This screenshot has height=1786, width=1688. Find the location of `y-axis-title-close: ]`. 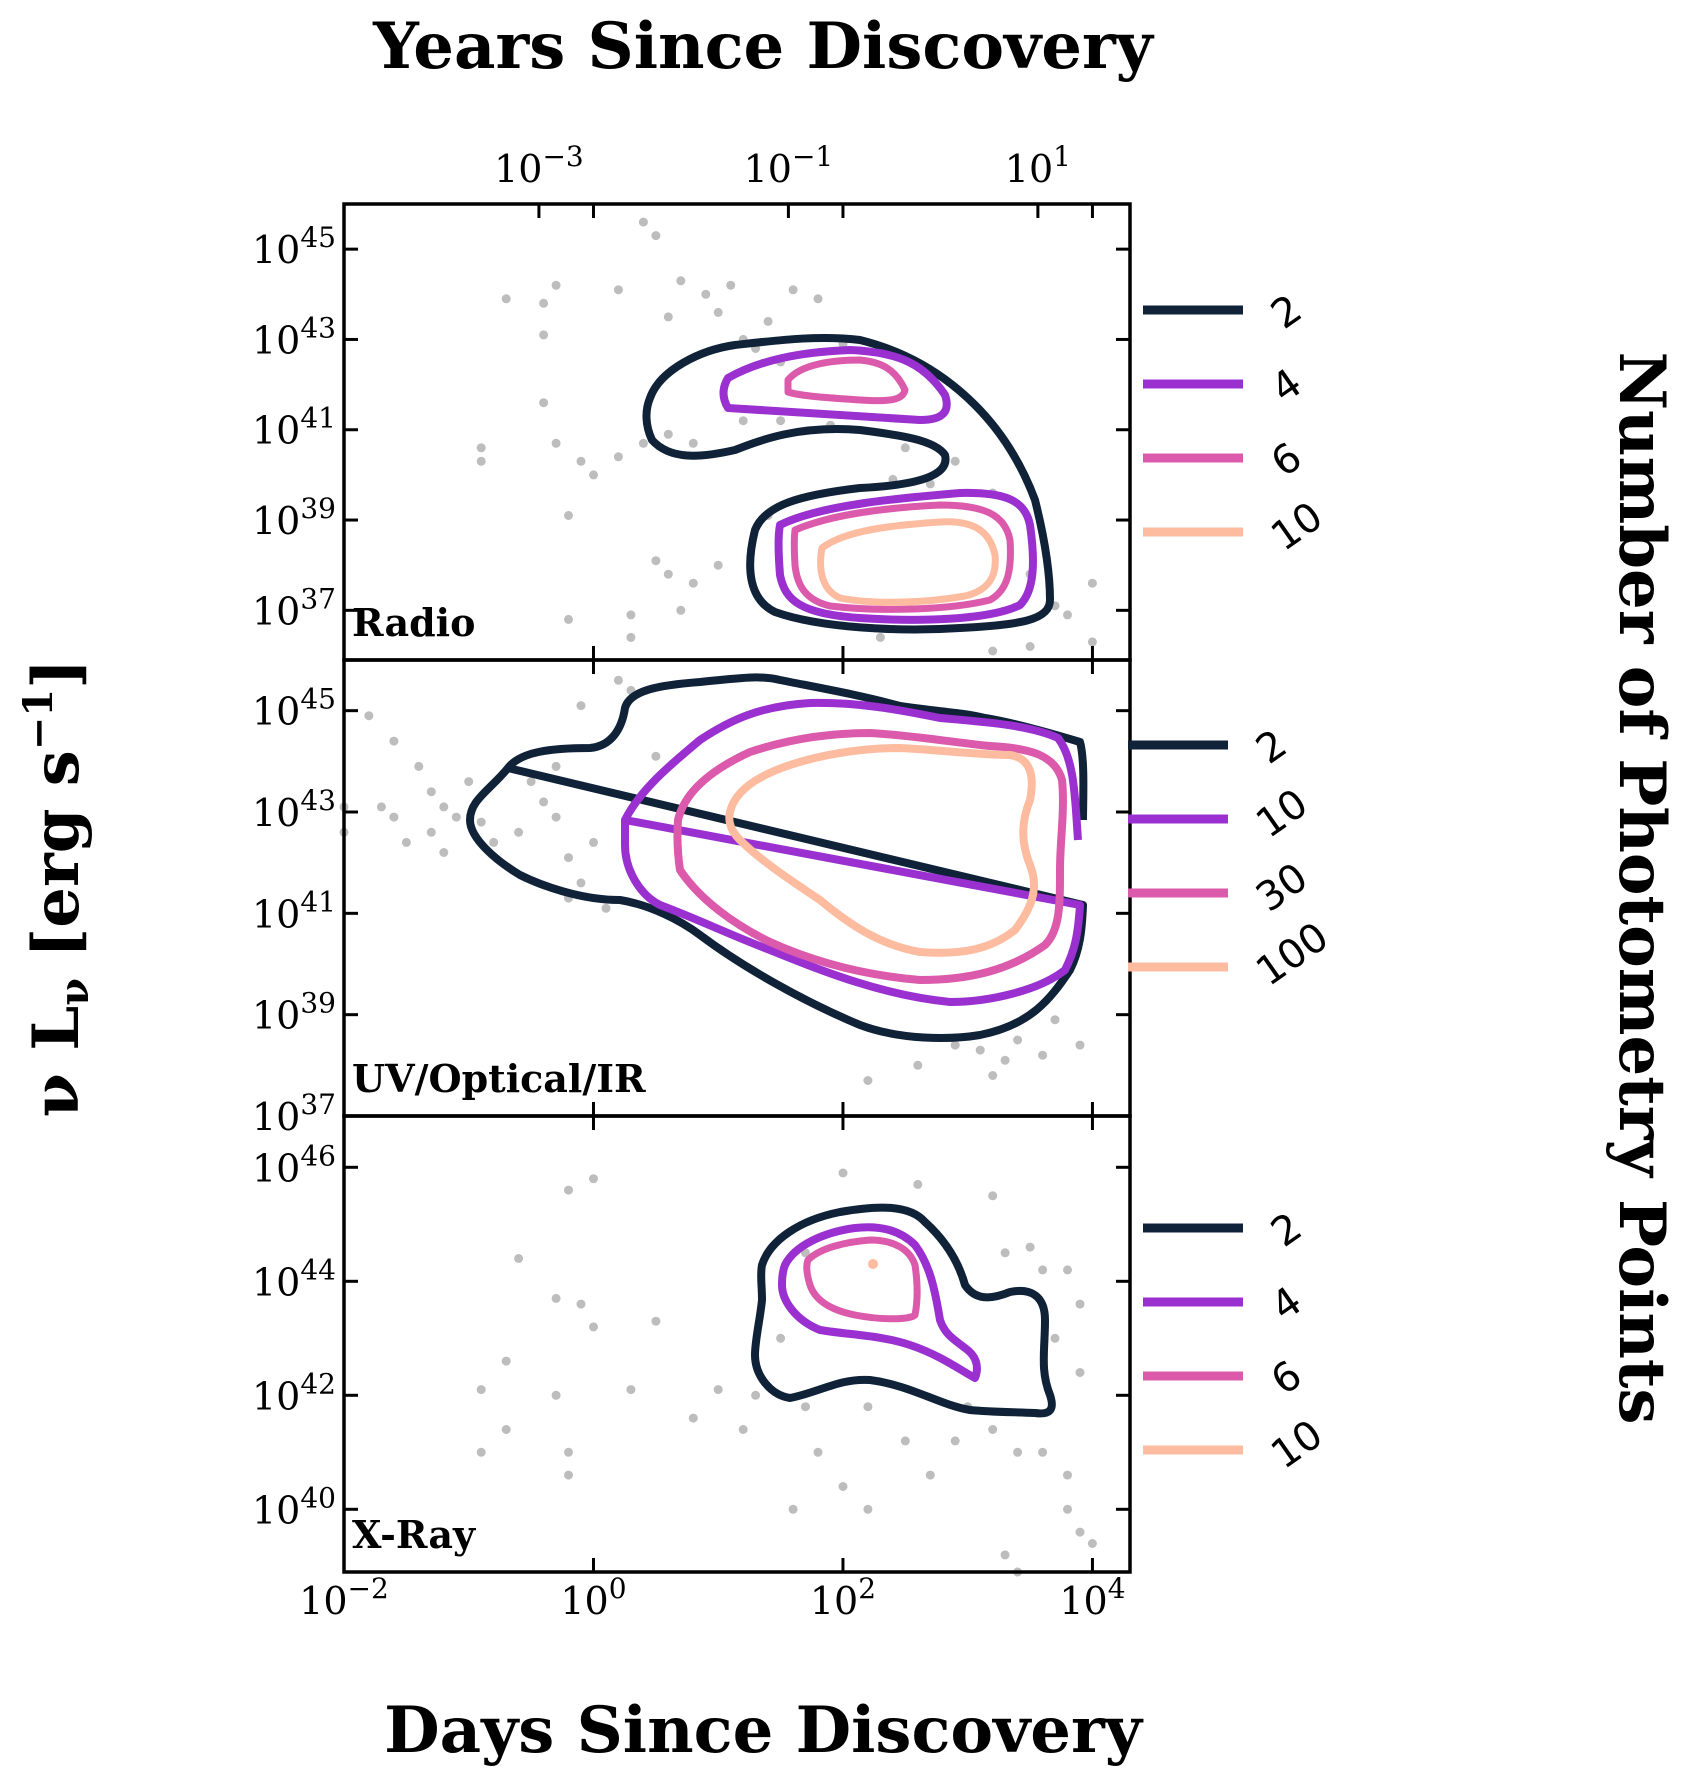

y-axis-title-close: ] is located at coordinates (56, 674).